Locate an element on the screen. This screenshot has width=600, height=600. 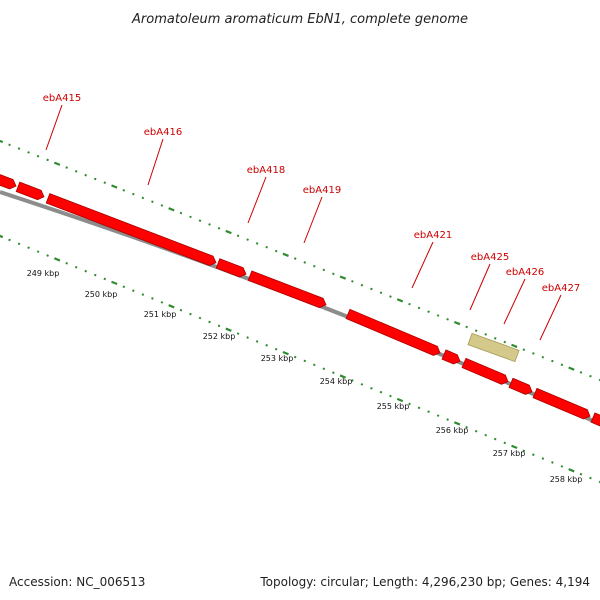
highlighted-gene is located at coordinates (493, 347).